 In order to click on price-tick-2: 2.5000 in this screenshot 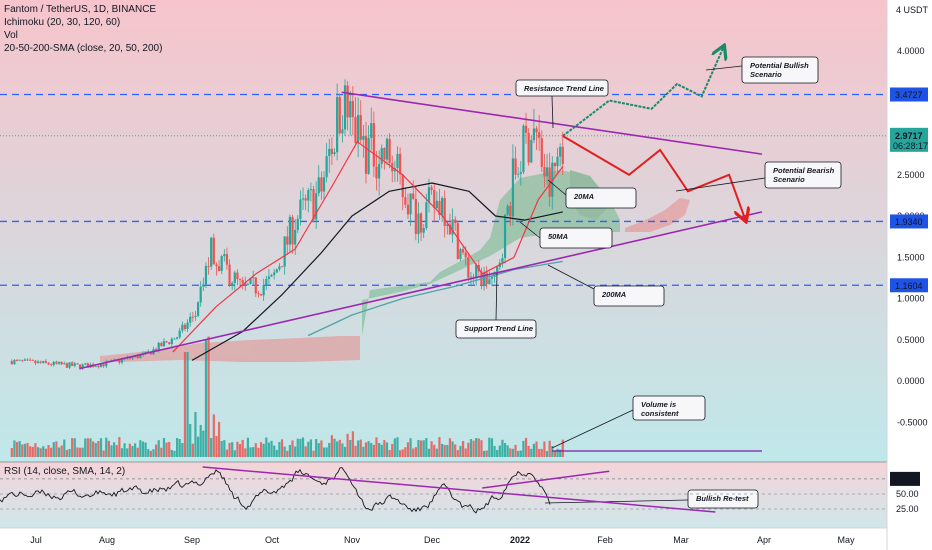, I will do `click(911, 175)`.